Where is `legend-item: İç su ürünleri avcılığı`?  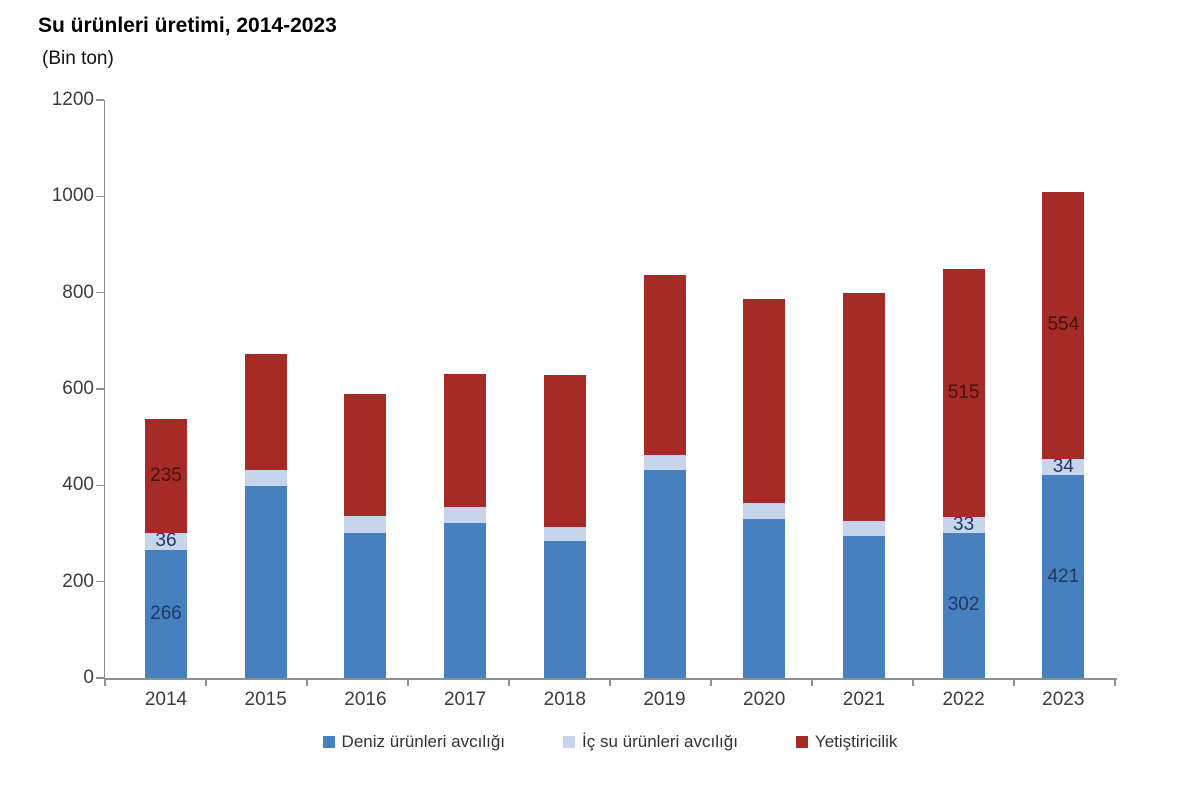 legend-item: İç su ürünleri avcılığı is located at coordinates (650, 742).